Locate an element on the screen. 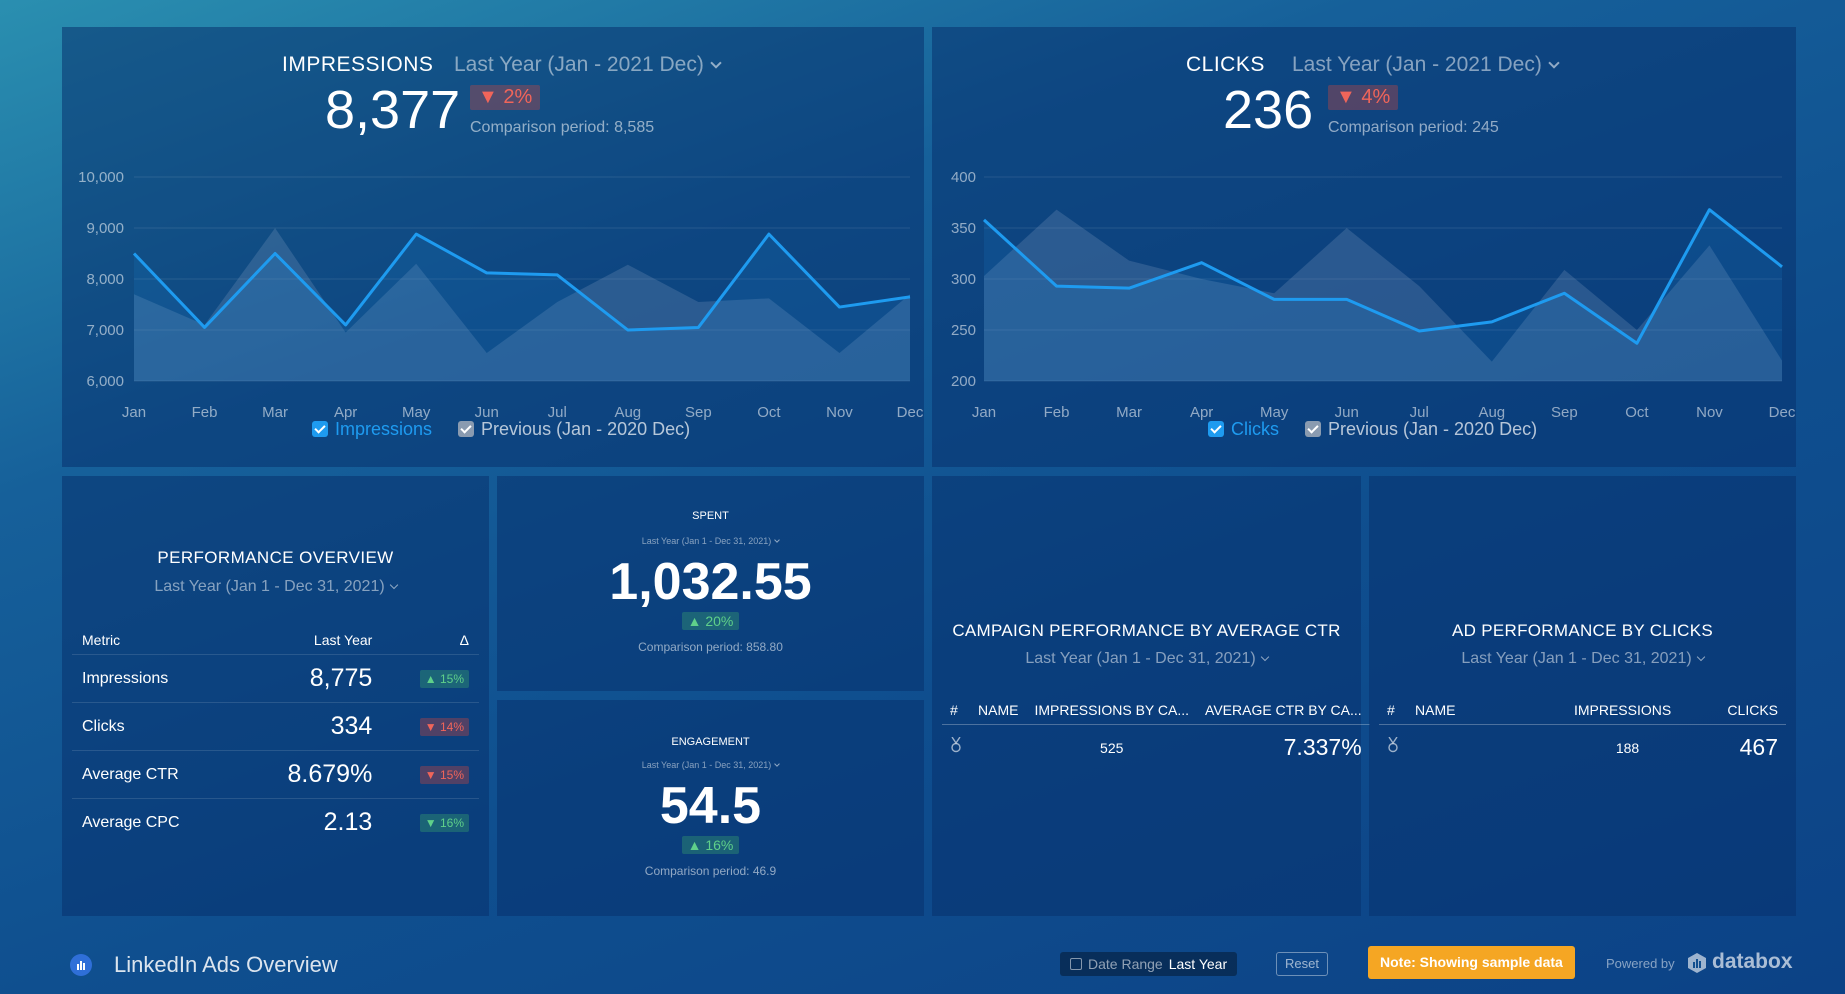 This screenshot has height=994, width=1845. clicks-comparison: Comparison period: 245 is located at coordinates (1413, 127).